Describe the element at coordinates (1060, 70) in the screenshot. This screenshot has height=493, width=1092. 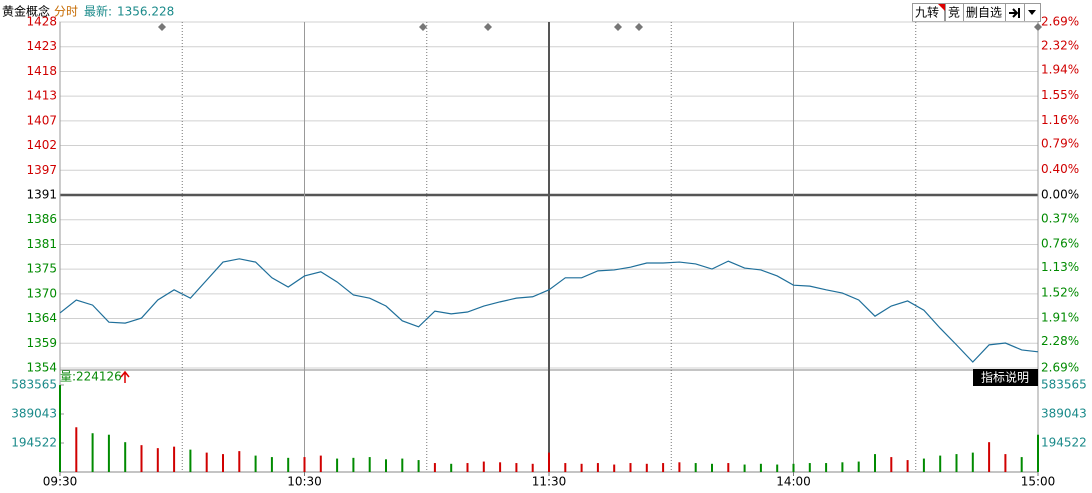
I see `y2-tick-label: 1.94%` at that location.